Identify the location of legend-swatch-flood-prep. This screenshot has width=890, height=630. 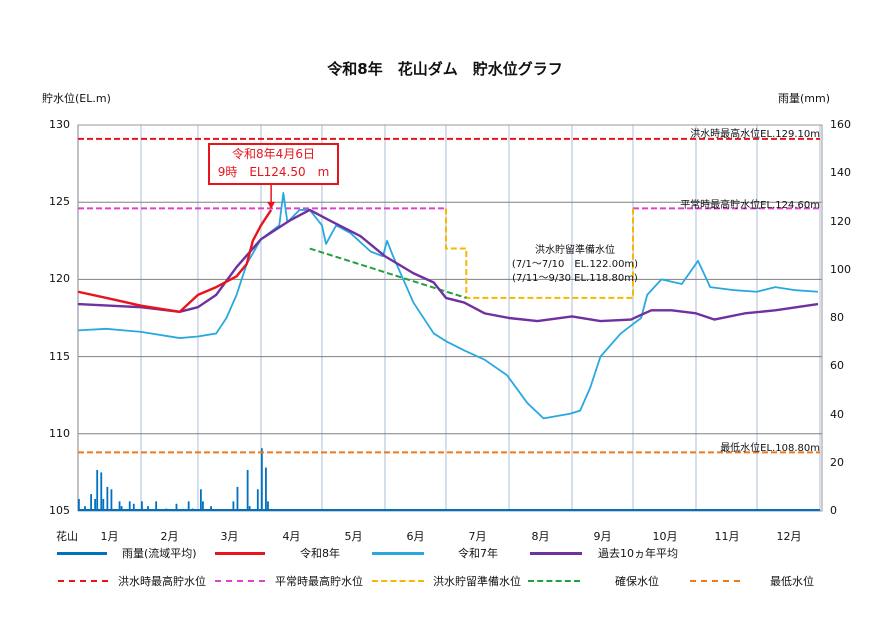
(398, 581).